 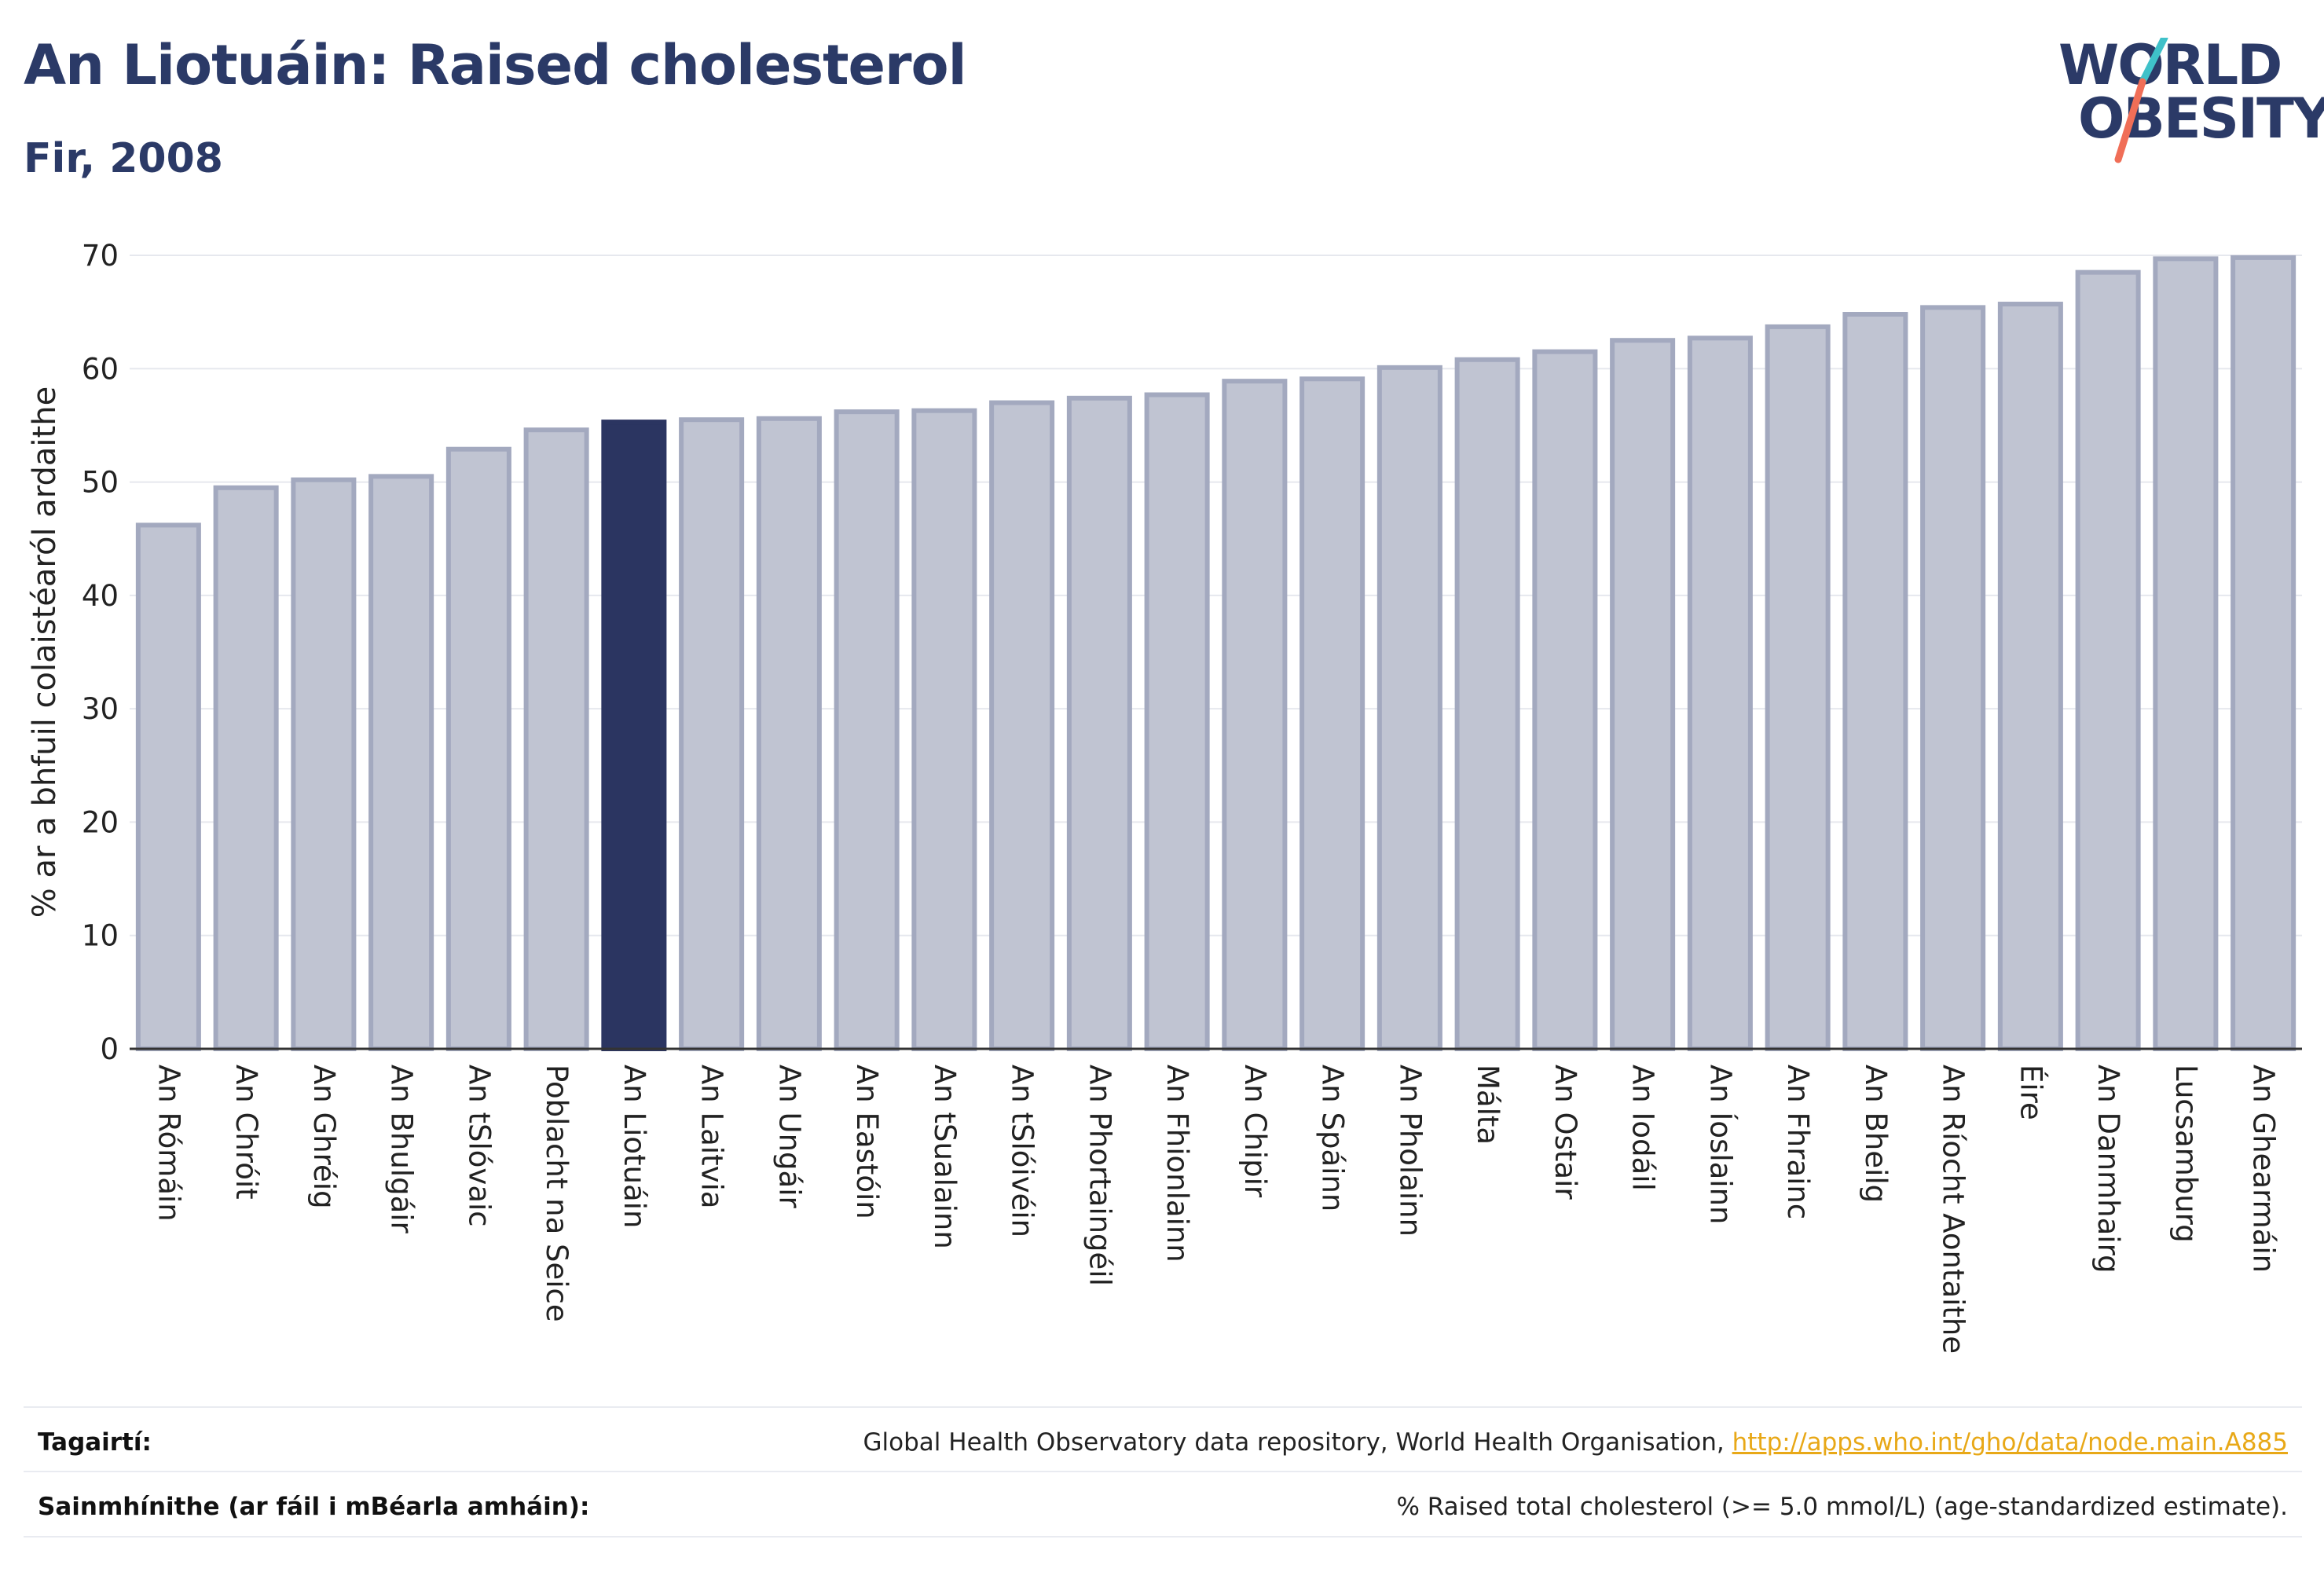 What do you see at coordinates (1720, 1144) in the screenshot?
I see `x-tick-label: An Íoslainn` at bounding box center [1720, 1144].